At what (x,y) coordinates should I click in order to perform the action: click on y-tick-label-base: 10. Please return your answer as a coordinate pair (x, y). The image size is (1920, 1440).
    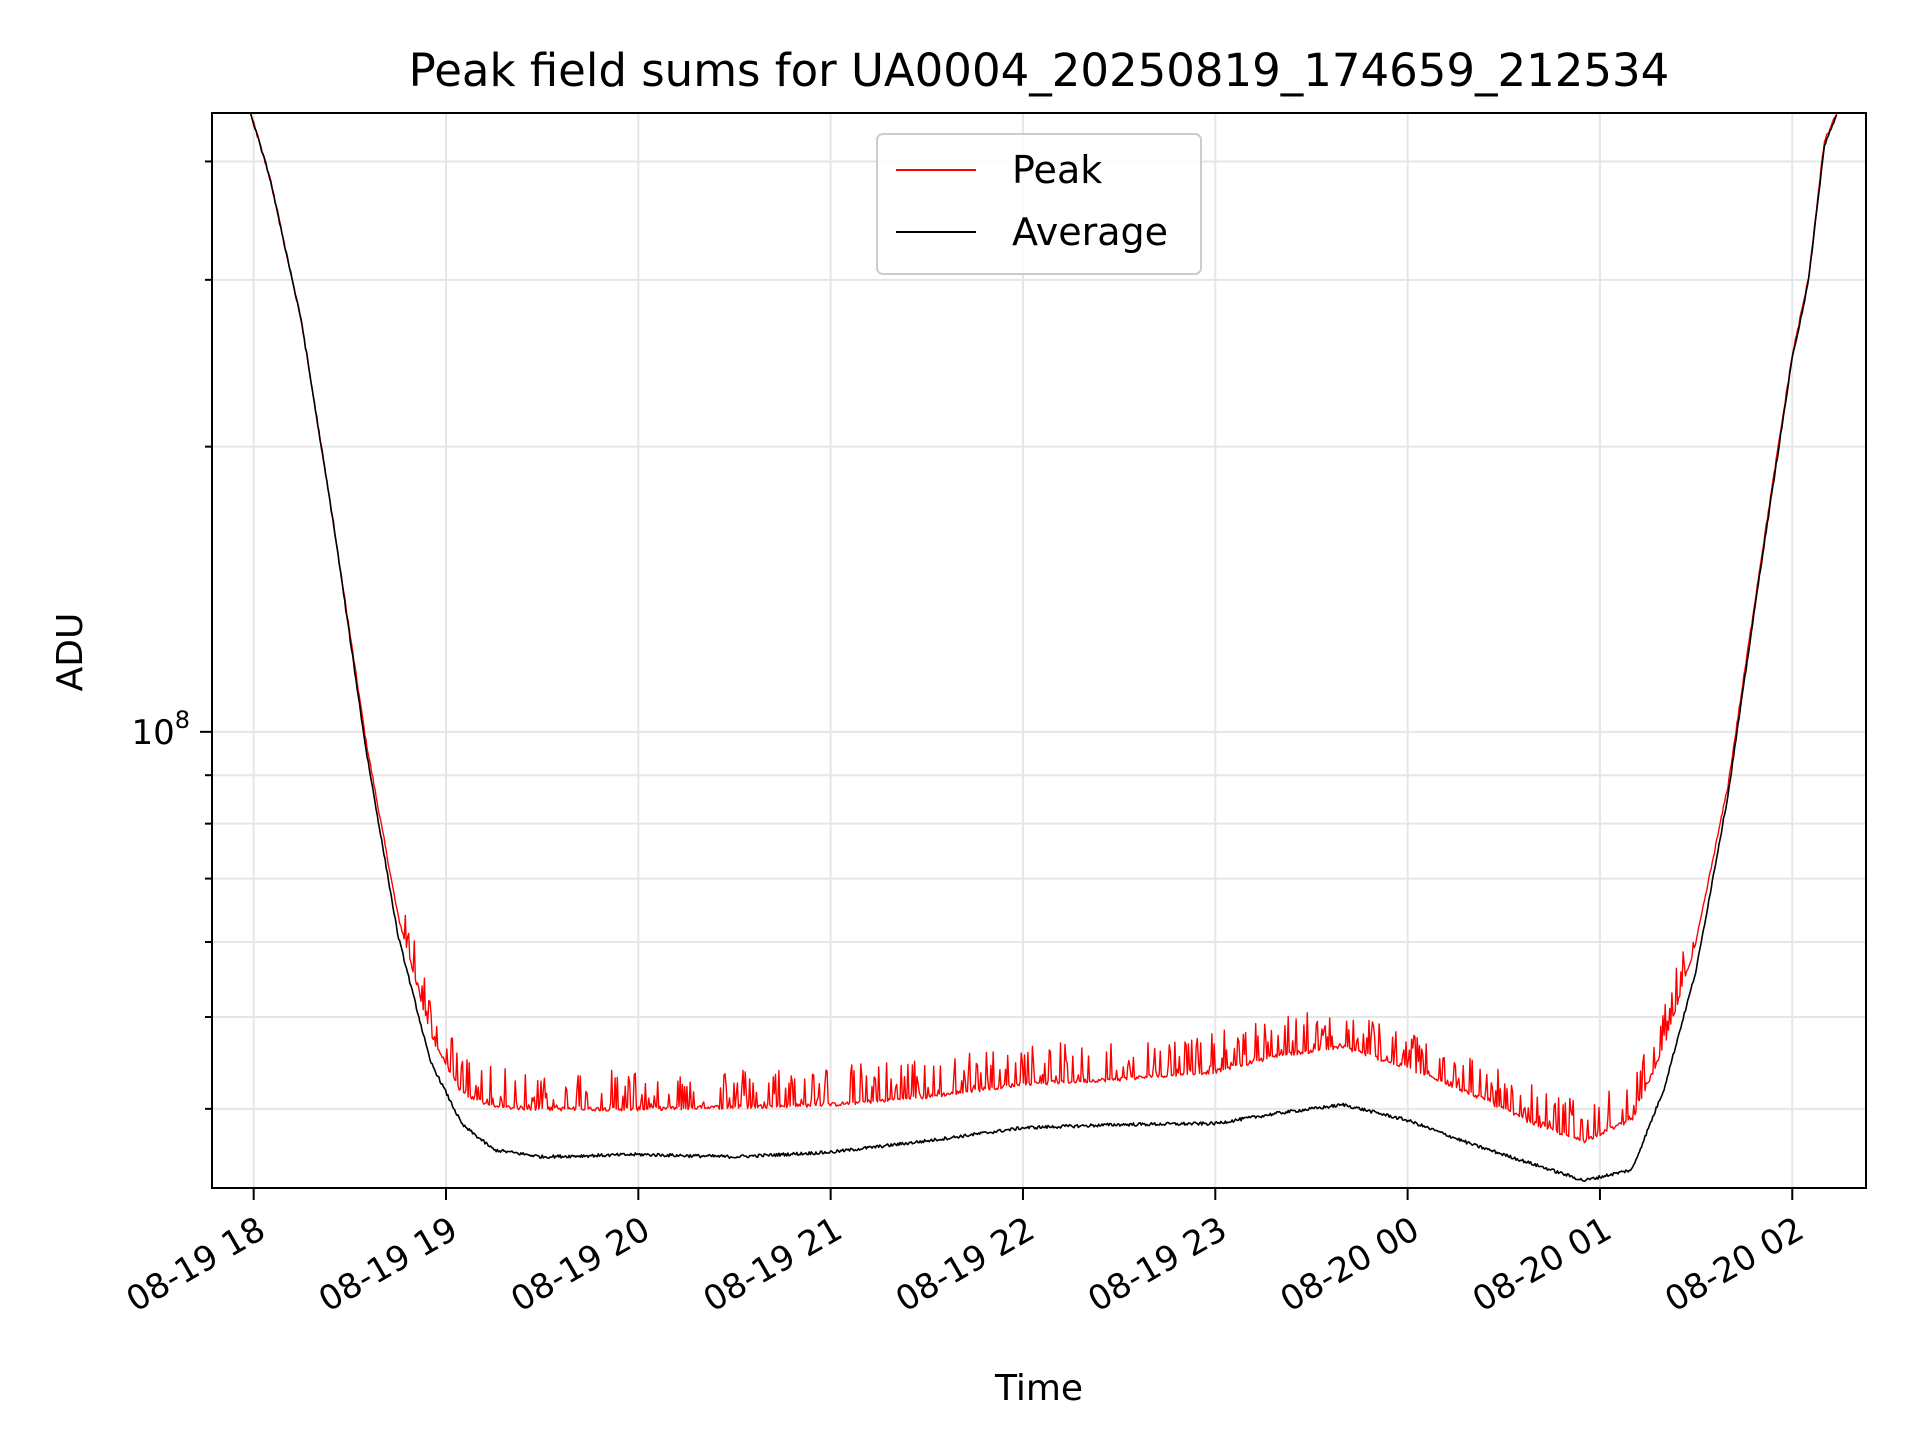
    Looking at the image, I should click on (152, 733).